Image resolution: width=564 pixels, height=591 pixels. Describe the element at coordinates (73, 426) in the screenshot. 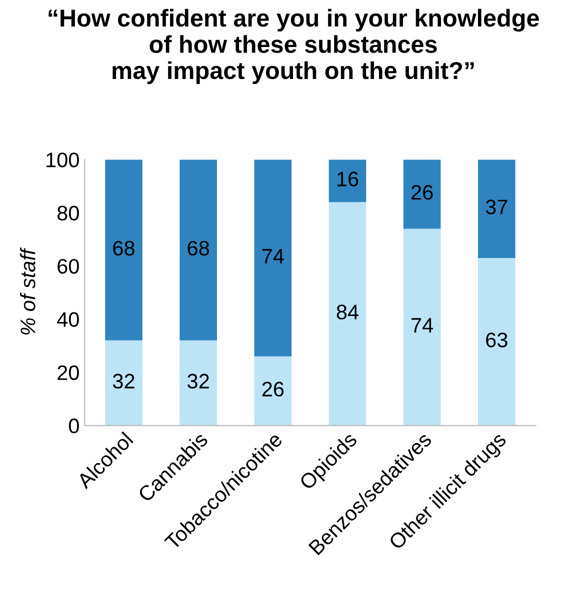

I see `y-tick-label: 0` at that location.